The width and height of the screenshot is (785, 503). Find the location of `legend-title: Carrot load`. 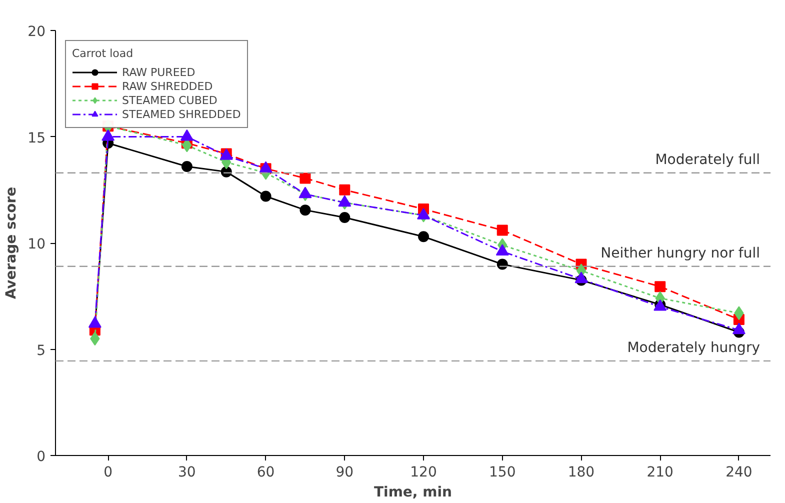

legend-title: Carrot load is located at coordinates (103, 53).